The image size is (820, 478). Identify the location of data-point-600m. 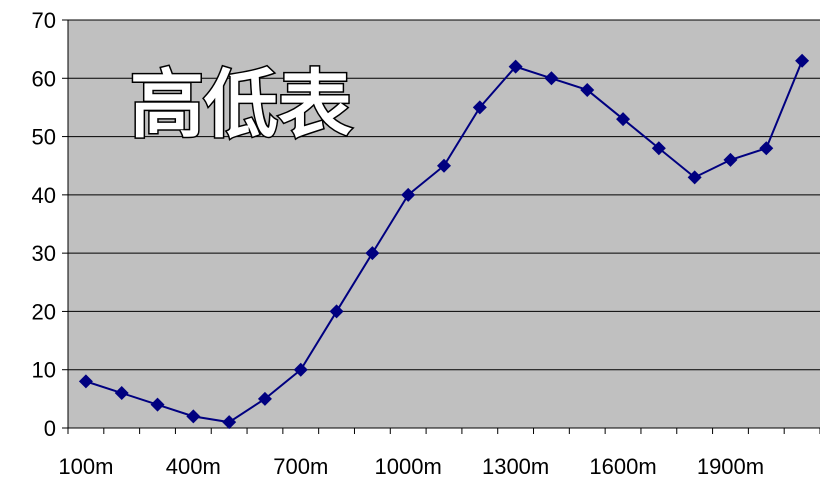
(264, 398).